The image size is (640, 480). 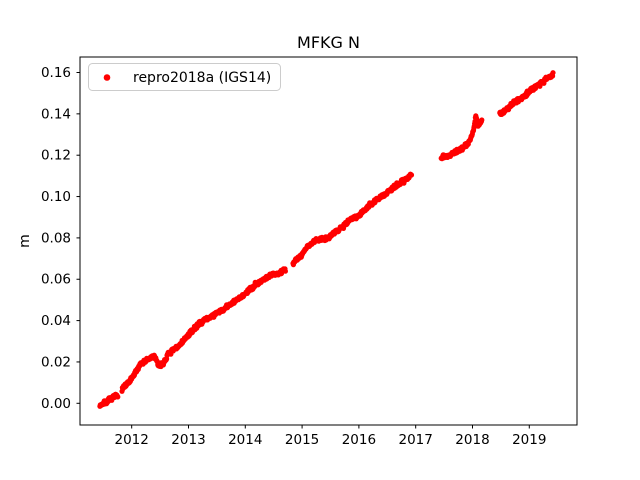 I want to click on y-tick-label: 0.02, so click(x=56, y=362).